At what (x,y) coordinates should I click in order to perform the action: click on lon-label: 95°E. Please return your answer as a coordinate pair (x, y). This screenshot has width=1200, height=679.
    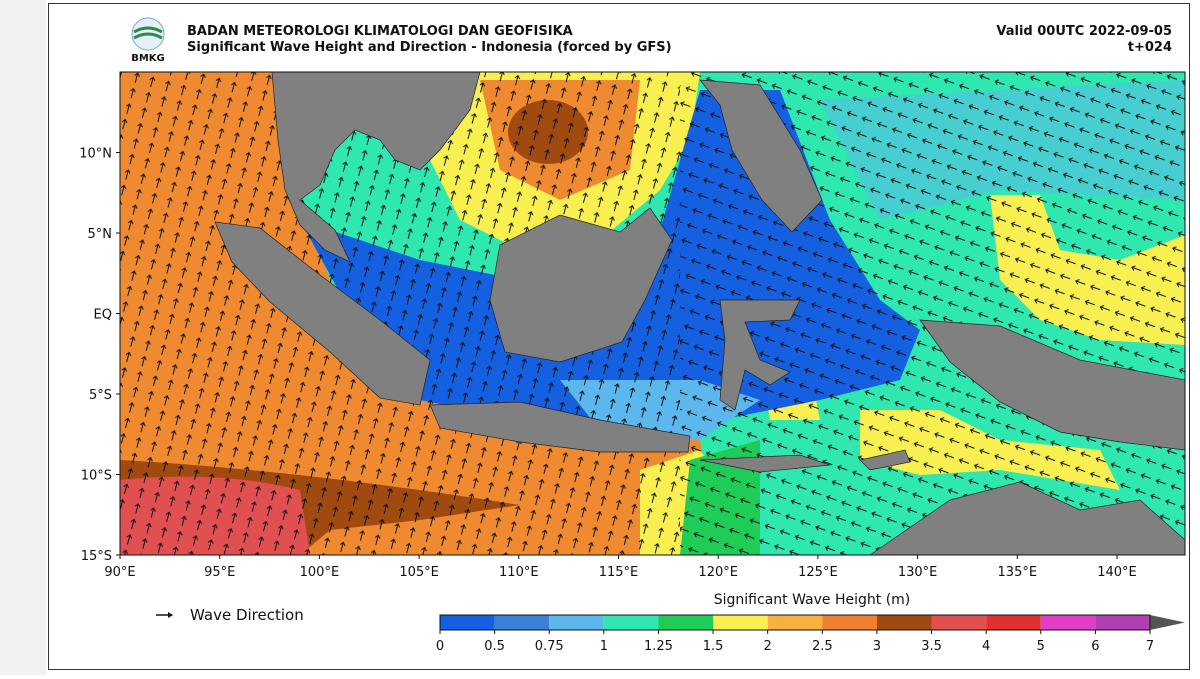
    Looking at the image, I should click on (219, 572).